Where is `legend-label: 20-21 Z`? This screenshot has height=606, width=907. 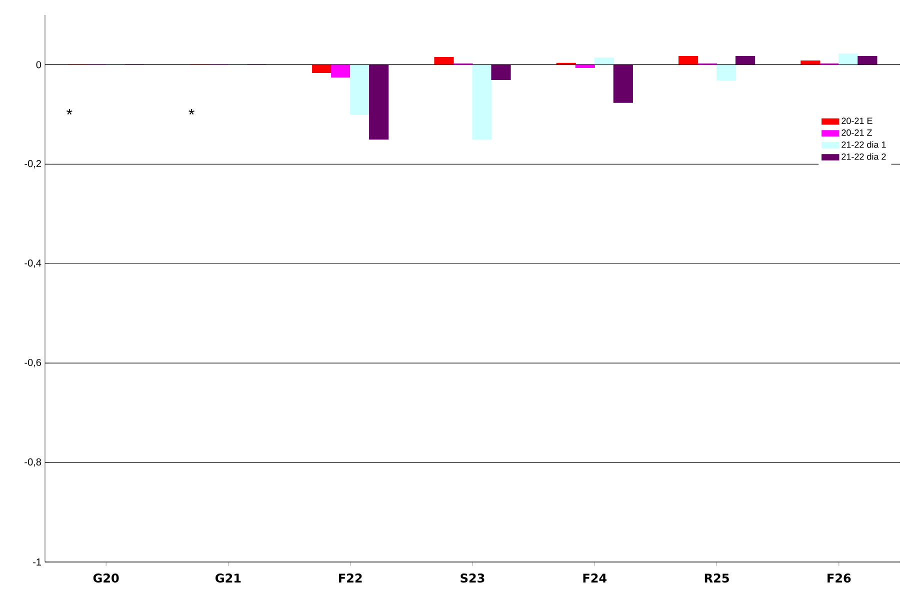
legend-label: 20-21 Z is located at coordinates (857, 132).